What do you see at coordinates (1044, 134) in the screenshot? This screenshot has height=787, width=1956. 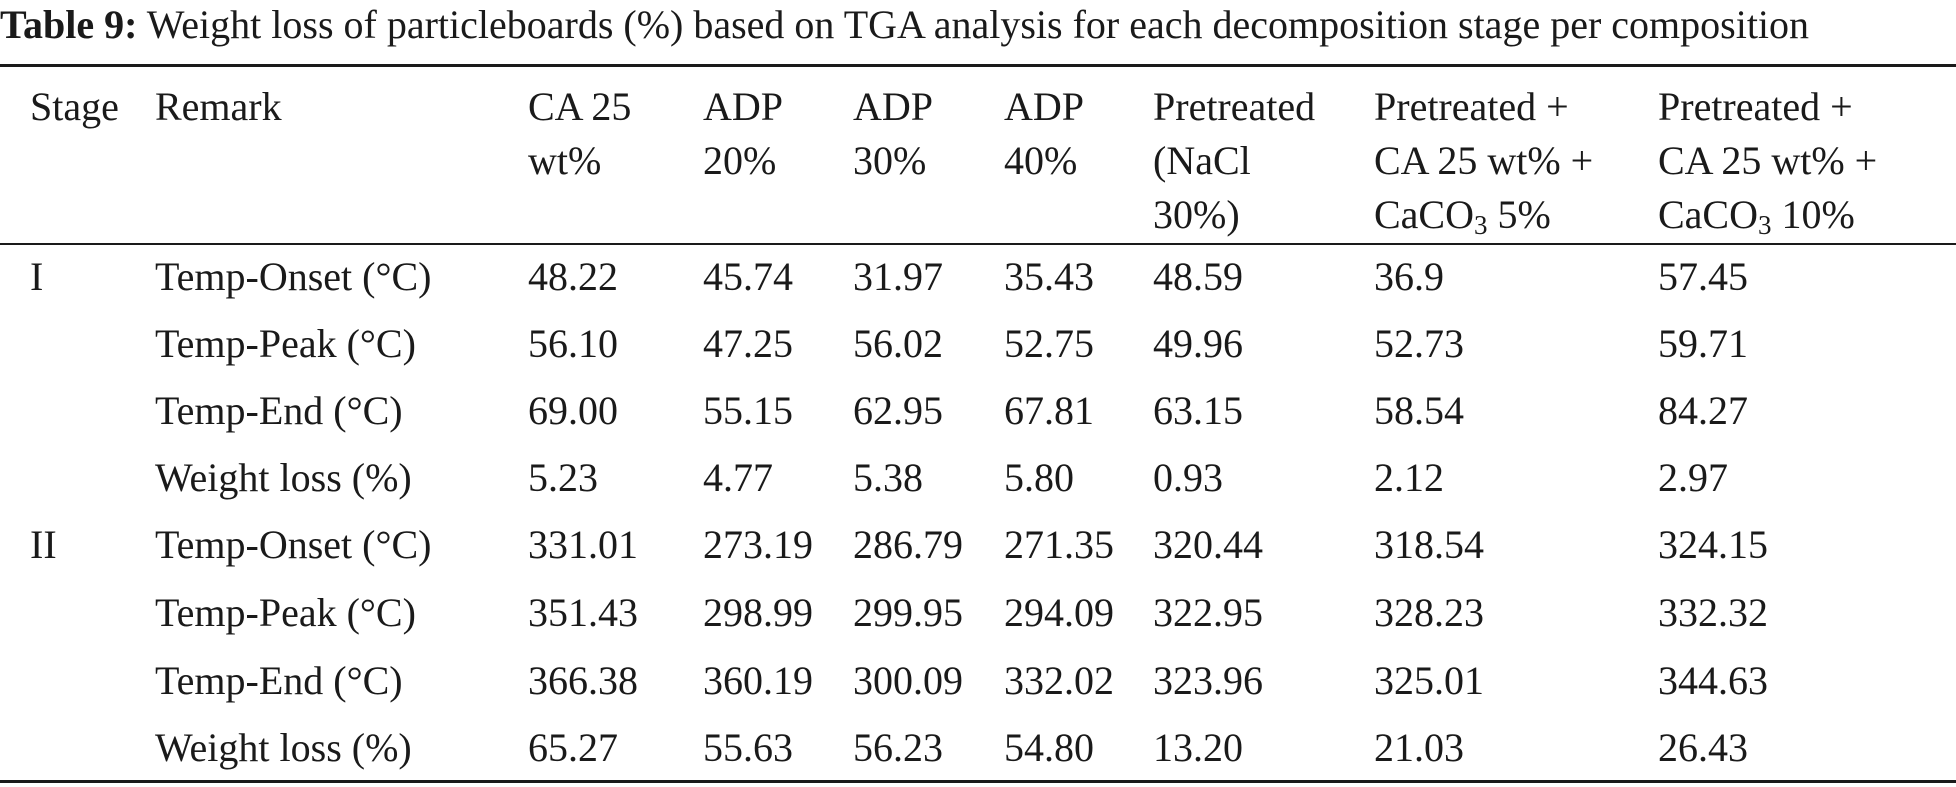 I see `column-header-adp40: ADP 40%` at bounding box center [1044, 134].